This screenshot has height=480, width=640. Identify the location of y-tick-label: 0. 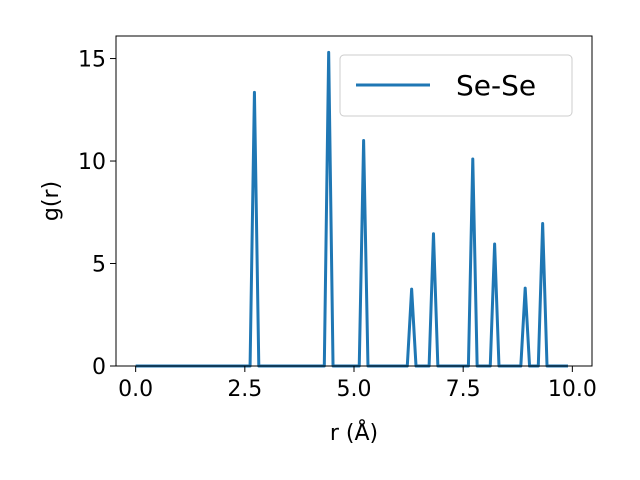
(99, 367).